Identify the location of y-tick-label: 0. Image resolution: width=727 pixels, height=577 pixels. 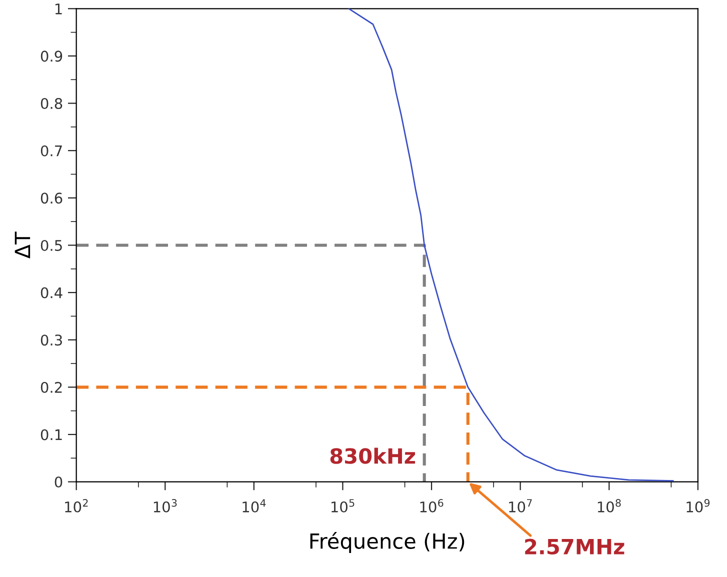
(58, 482).